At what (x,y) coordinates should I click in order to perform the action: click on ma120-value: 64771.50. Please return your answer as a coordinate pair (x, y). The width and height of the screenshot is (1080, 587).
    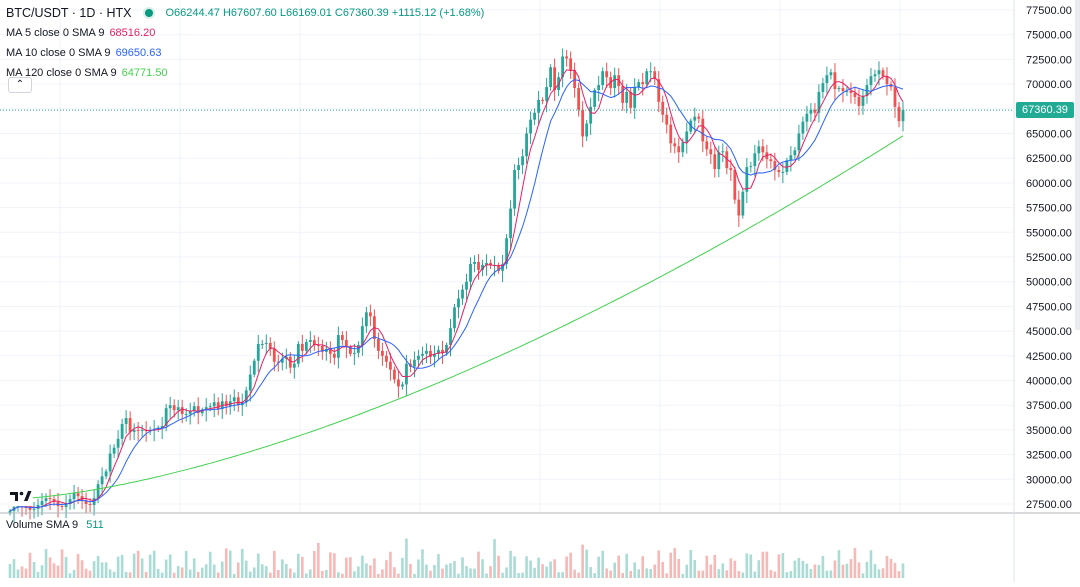
    Looking at the image, I should click on (144, 73).